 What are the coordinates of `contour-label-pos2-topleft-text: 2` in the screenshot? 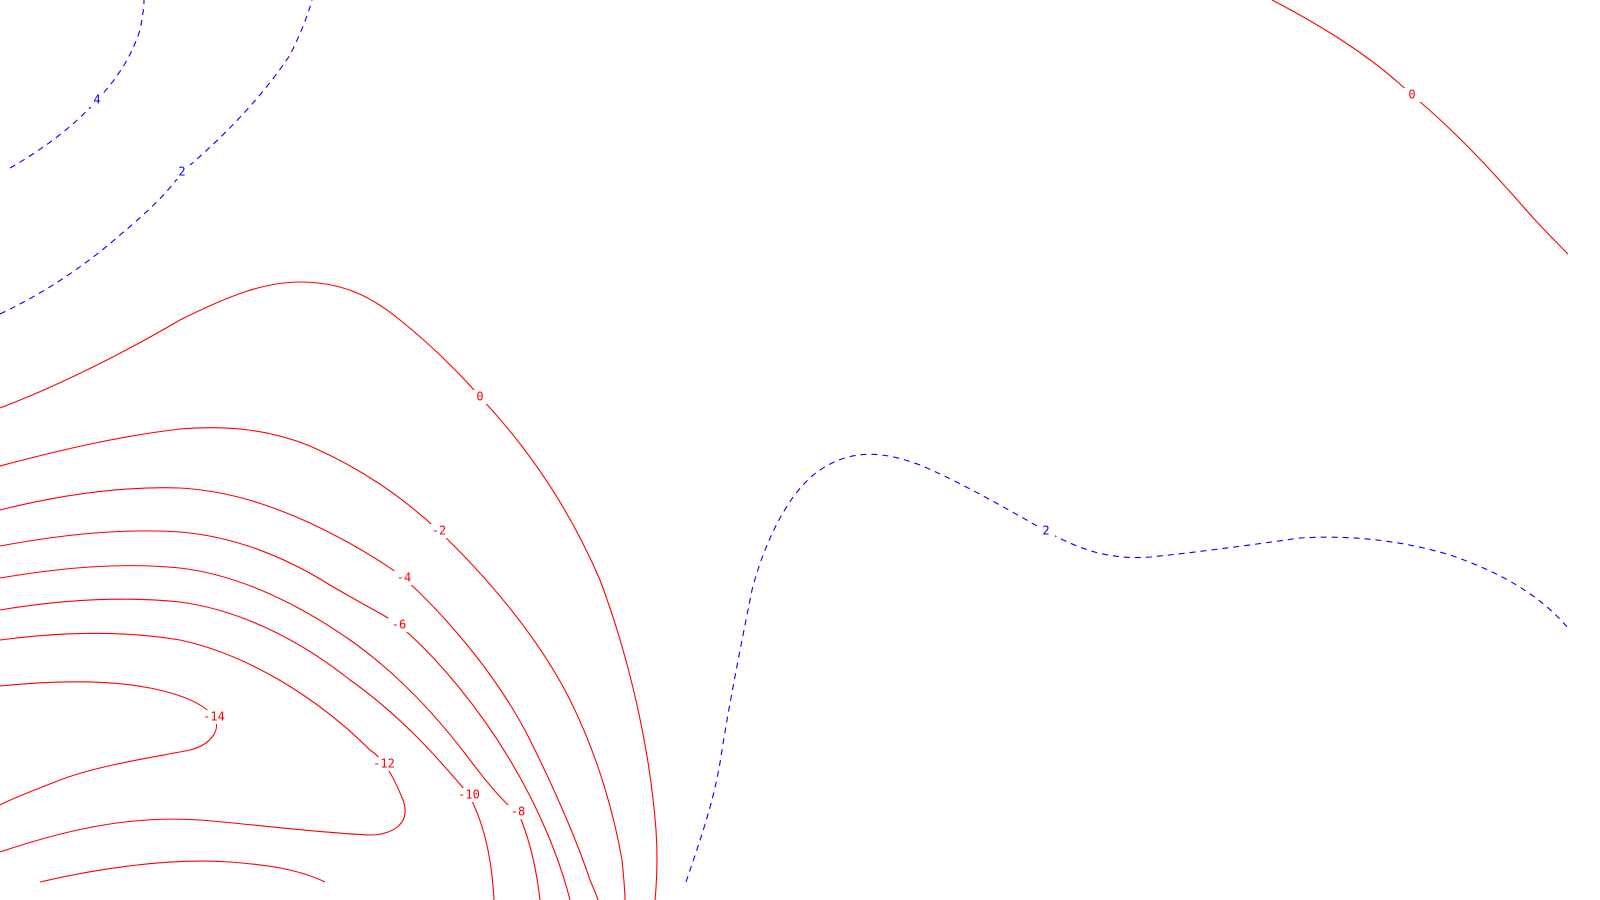 It's located at (181, 172).